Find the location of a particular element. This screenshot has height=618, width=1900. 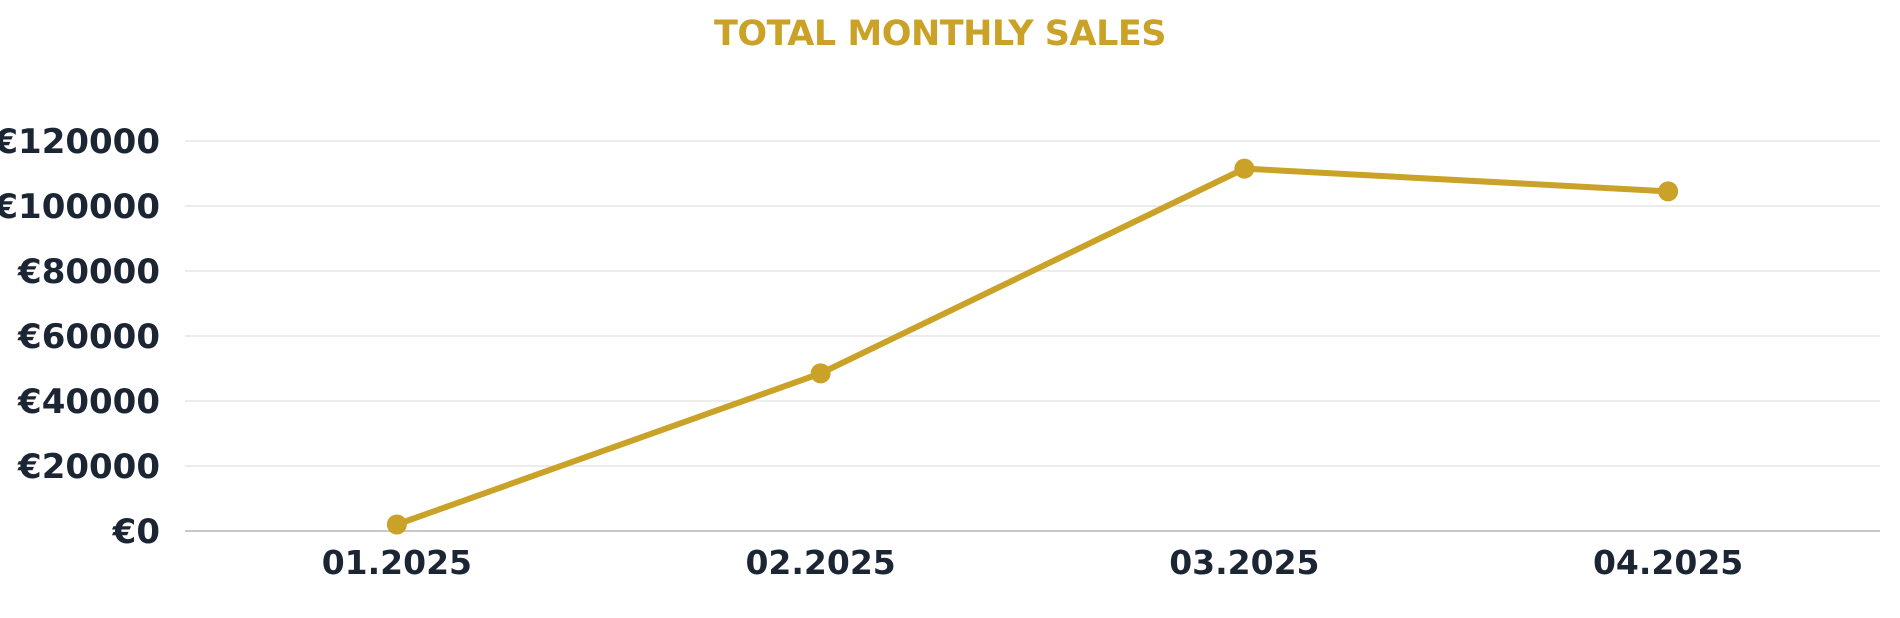

chart-title: TOTAL MONTHLY SALES is located at coordinates (940, 34).